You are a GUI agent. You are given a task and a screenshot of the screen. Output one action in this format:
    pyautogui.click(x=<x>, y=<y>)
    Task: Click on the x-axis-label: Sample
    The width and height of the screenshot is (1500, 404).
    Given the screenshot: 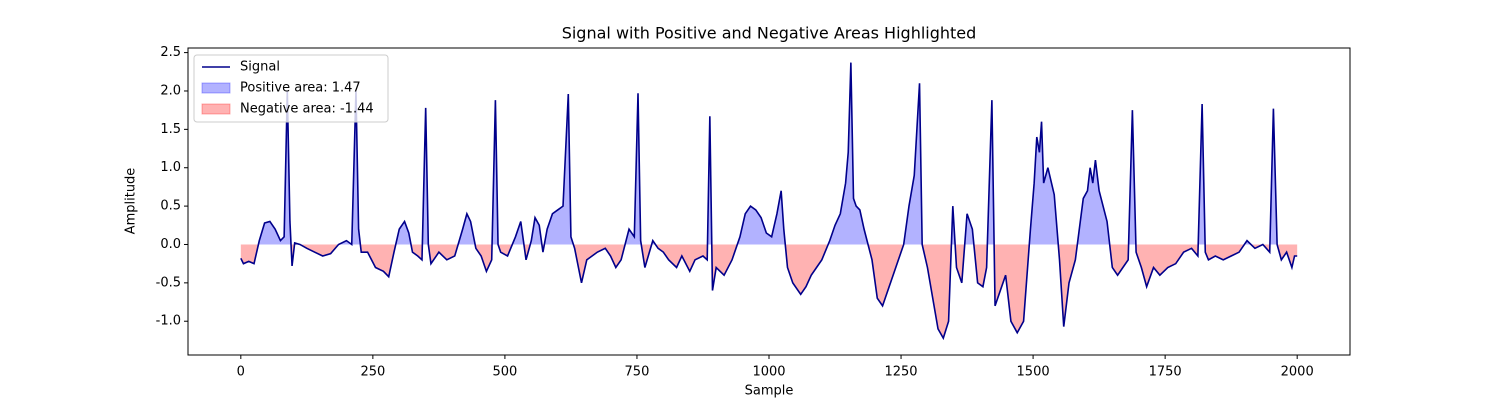 What is the action you would take?
    pyautogui.click(x=769, y=391)
    